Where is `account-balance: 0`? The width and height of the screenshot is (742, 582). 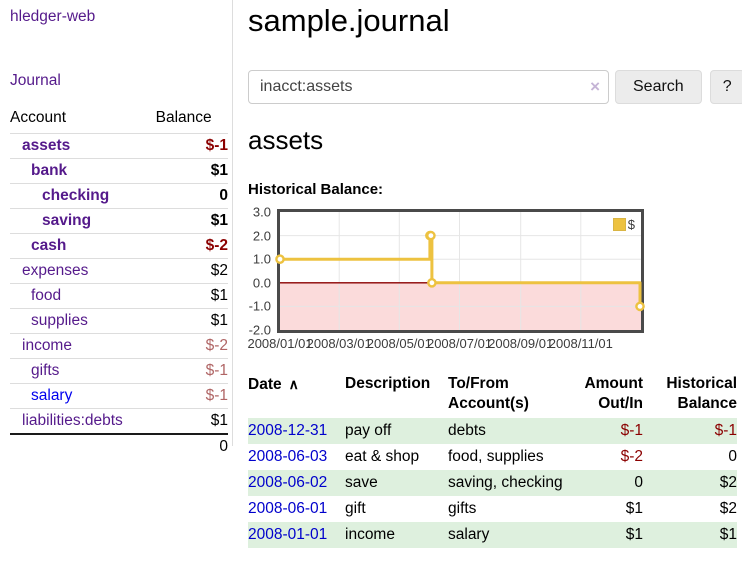 account-balance: 0 is located at coordinates (223, 195).